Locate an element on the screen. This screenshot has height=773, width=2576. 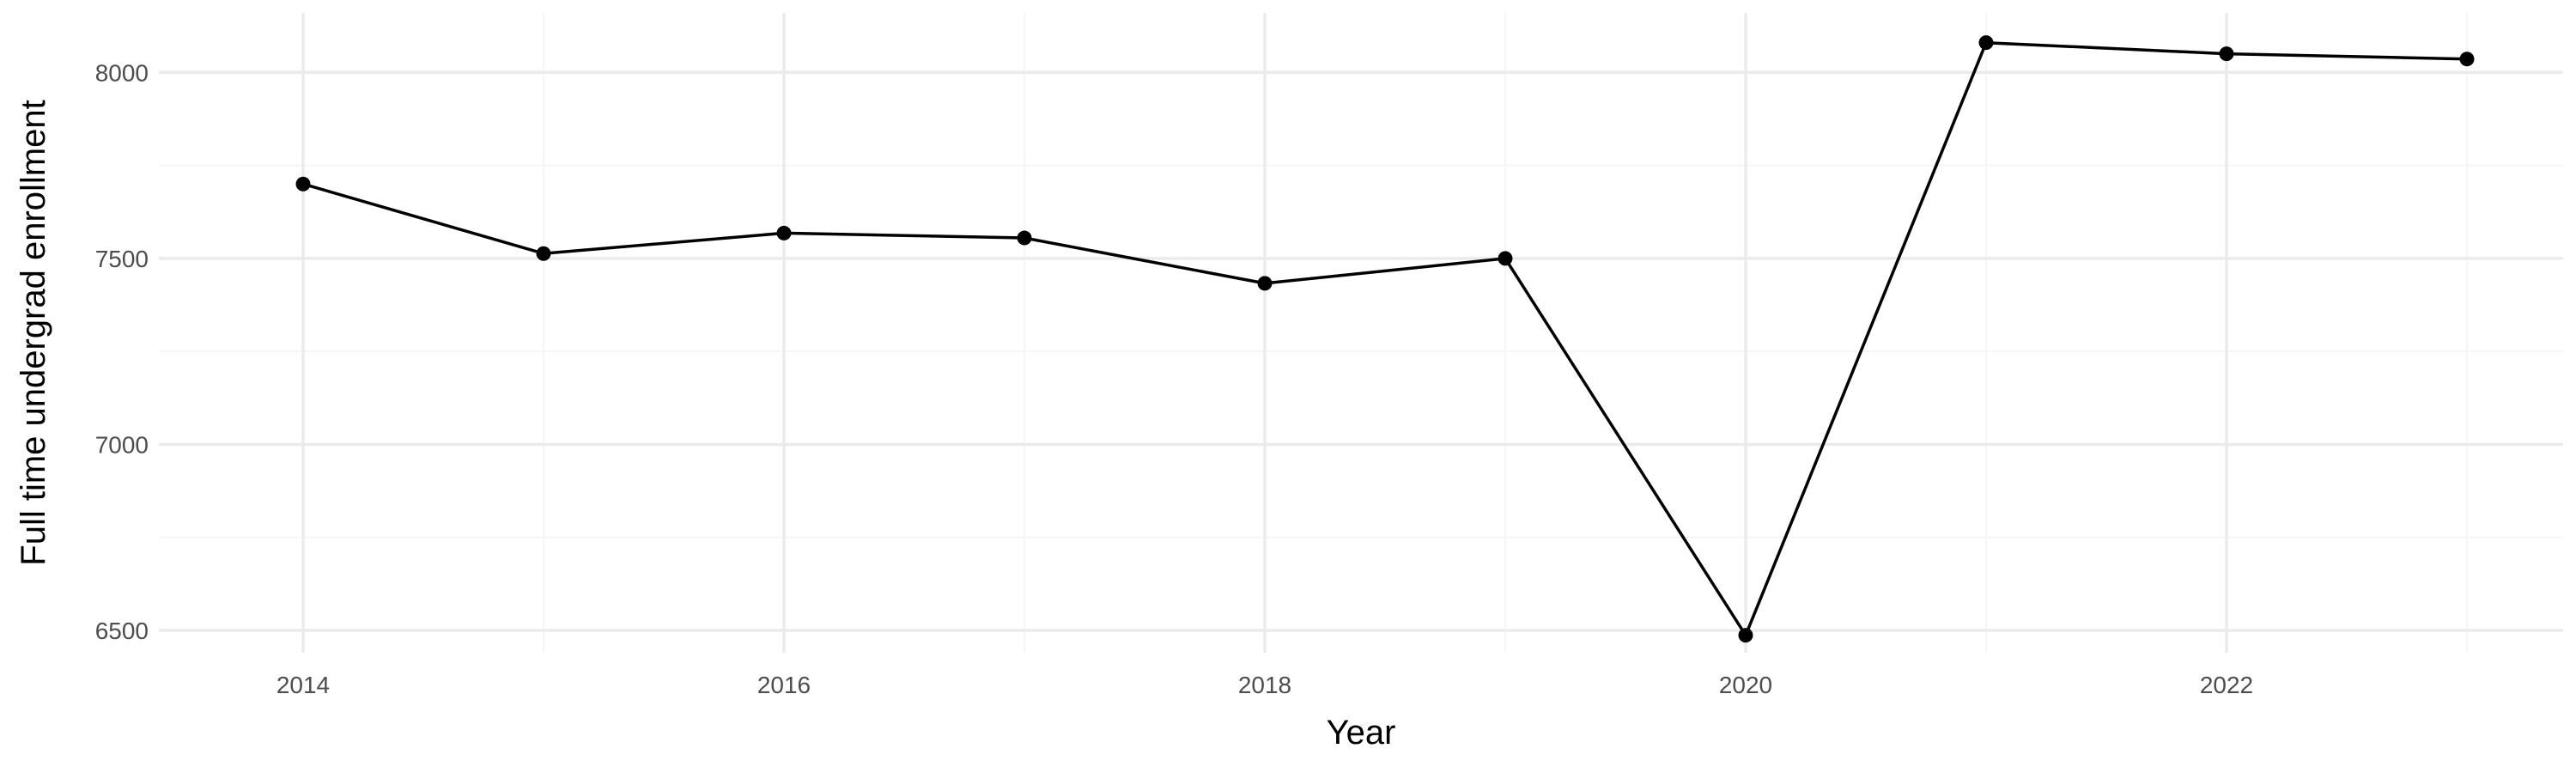
x-tick-label: 2020 is located at coordinates (1745, 685).